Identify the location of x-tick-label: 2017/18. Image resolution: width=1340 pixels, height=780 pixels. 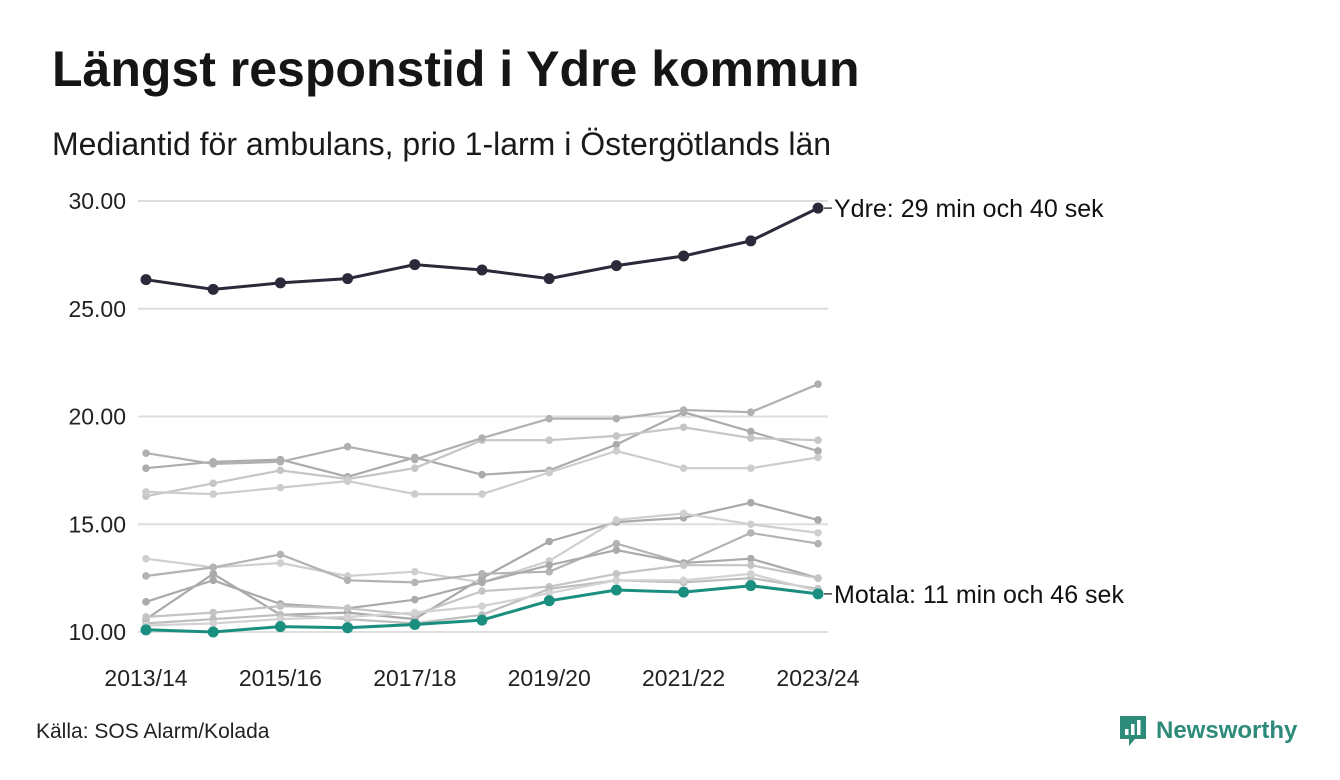
(414, 678).